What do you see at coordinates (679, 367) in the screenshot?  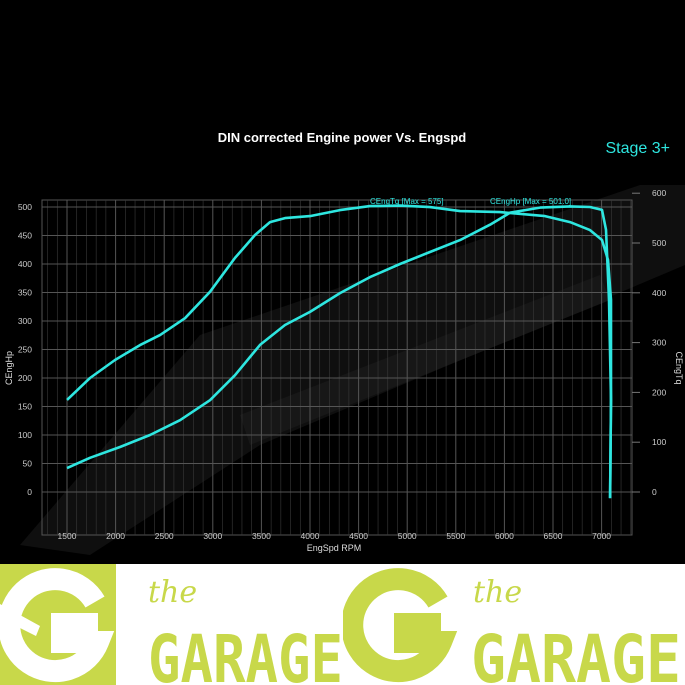 I see `y-axis-right-label: CEngTq` at bounding box center [679, 367].